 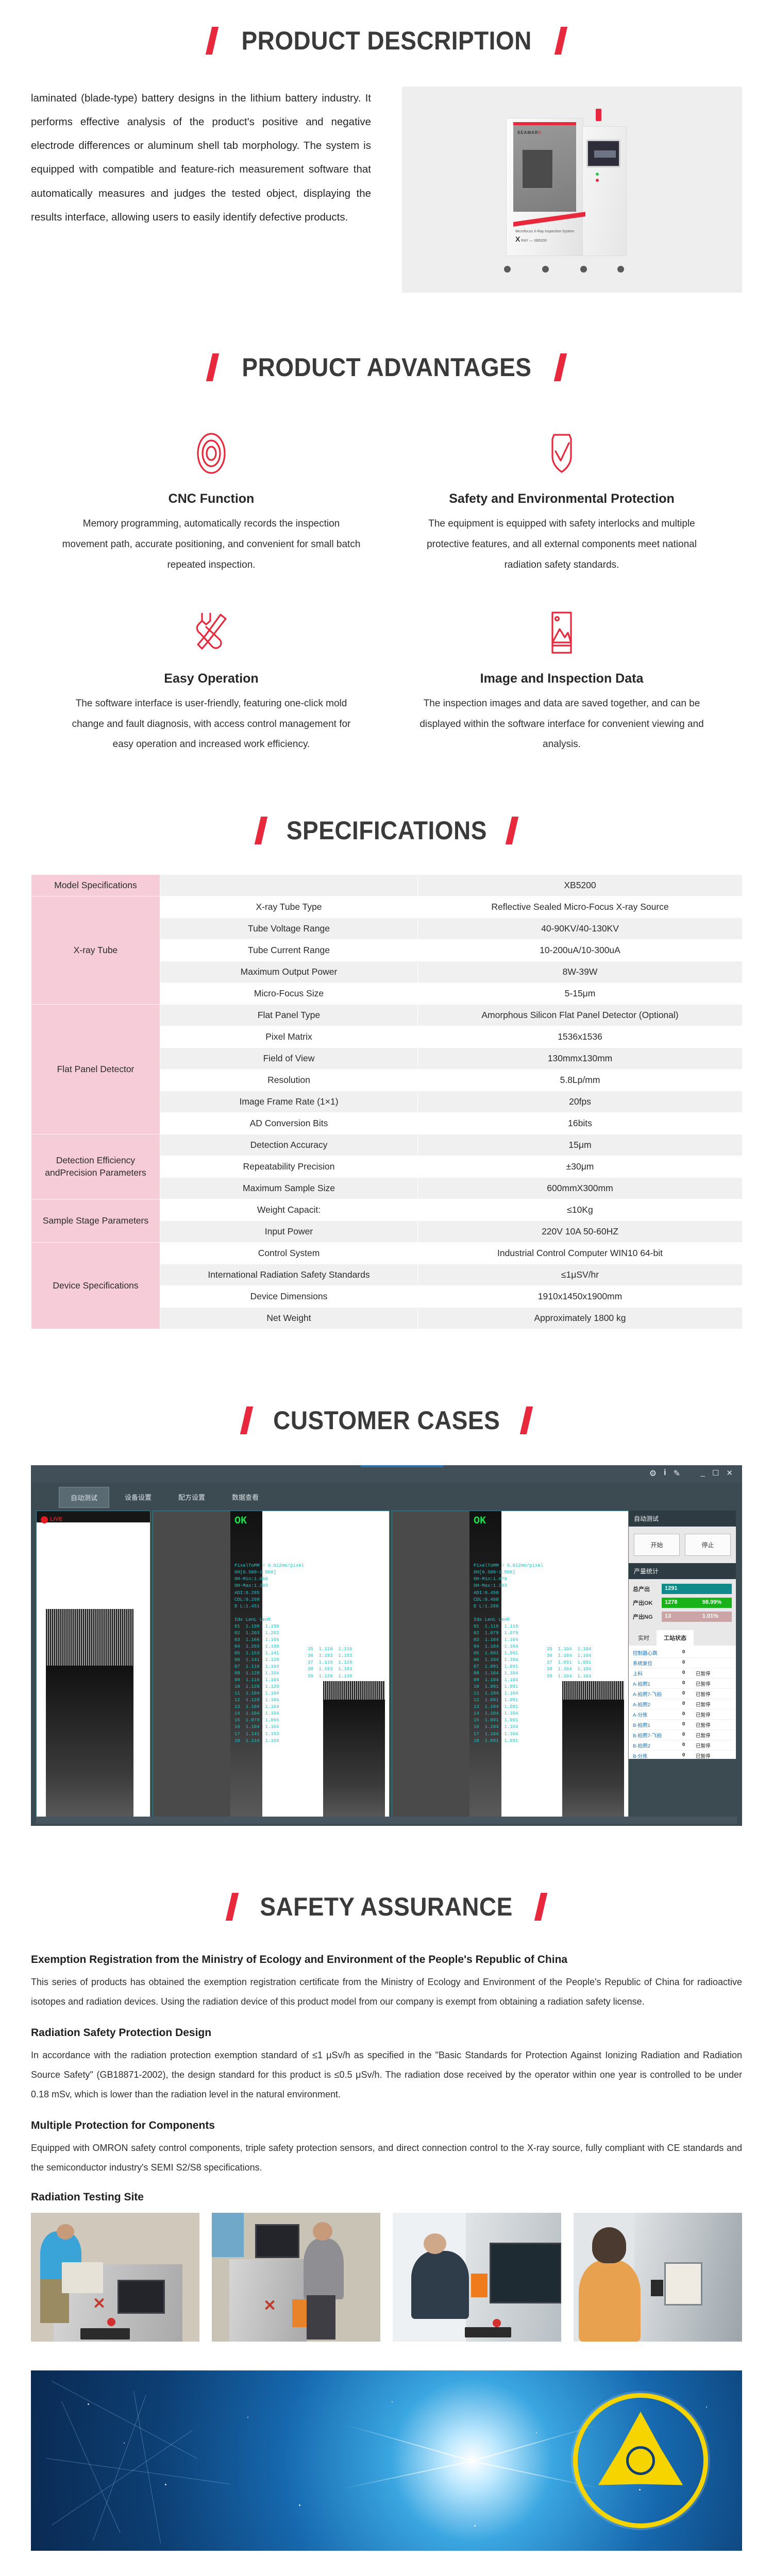 I want to click on stat-bar: 1278 98.99%, so click(x=697, y=1603).